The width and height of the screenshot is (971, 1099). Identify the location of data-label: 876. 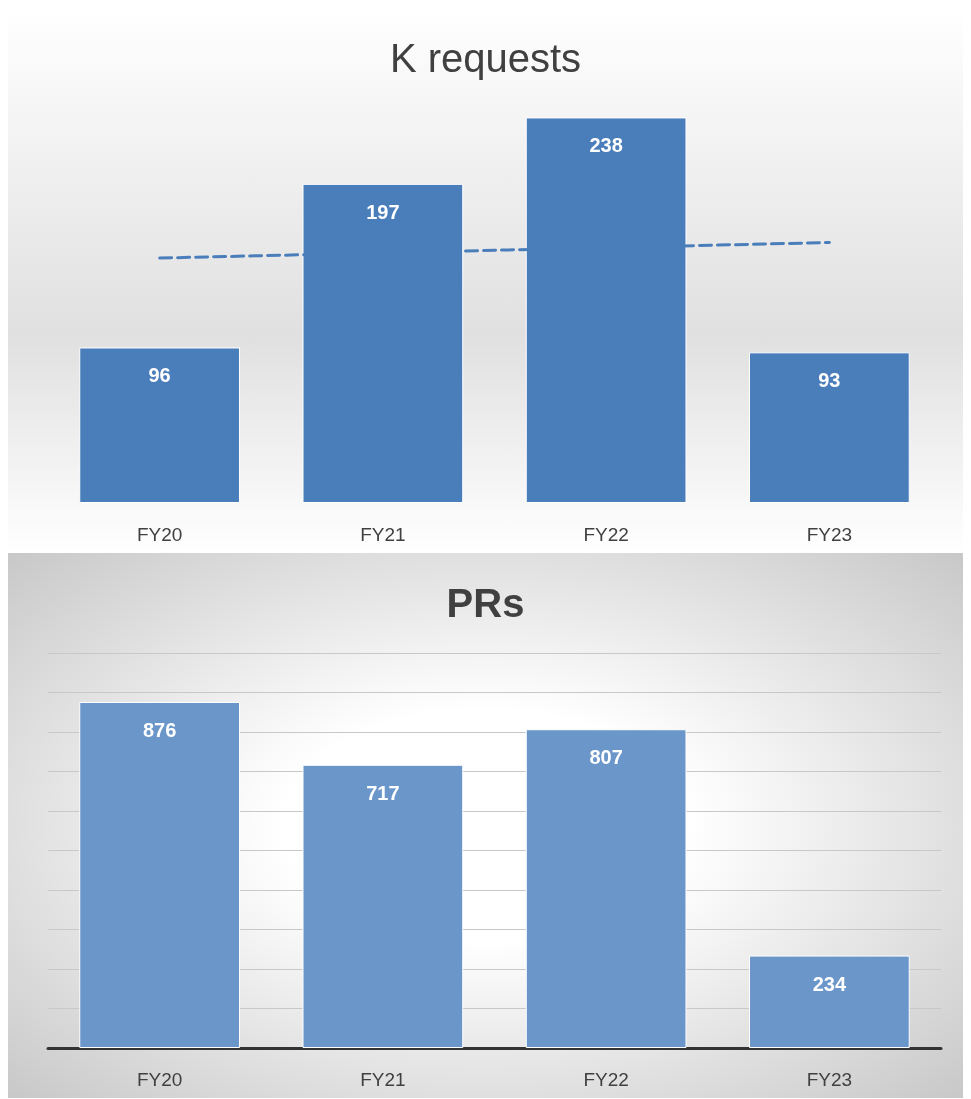
(159, 729).